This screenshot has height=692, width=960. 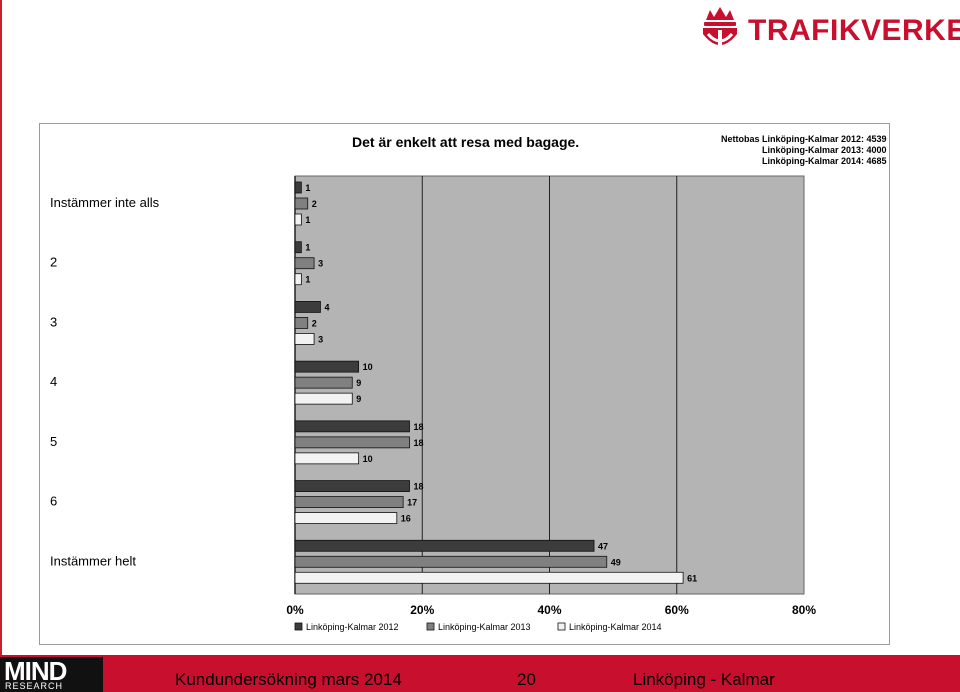 What do you see at coordinates (93, 560) in the screenshot?
I see `category-label: Instämmer helt` at bounding box center [93, 560].